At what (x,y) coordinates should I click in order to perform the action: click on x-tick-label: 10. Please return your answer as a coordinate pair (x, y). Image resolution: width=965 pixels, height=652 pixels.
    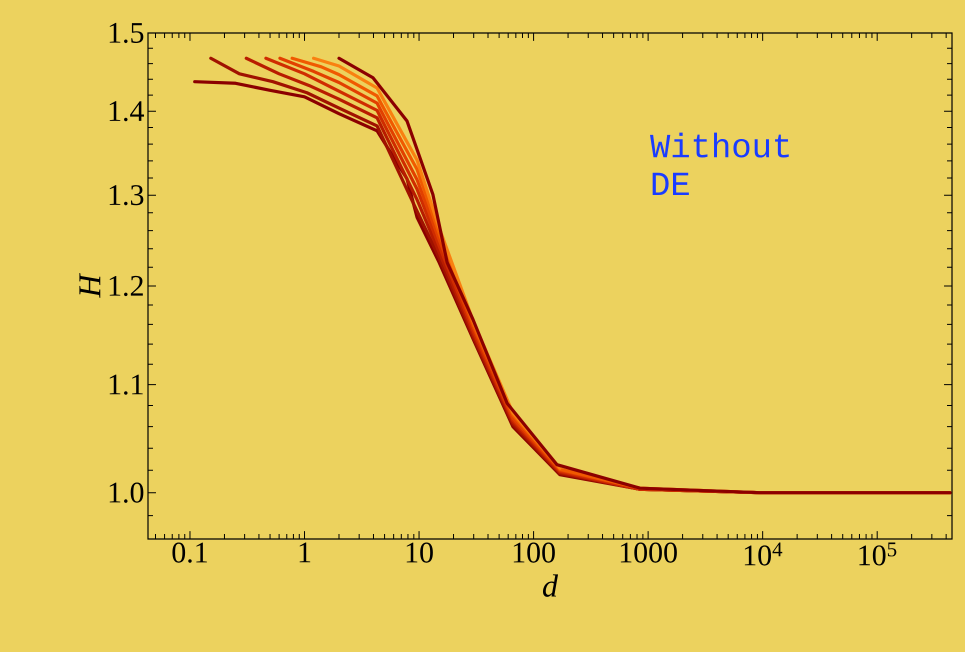
    Looking at the image, I should click on (419, 552).